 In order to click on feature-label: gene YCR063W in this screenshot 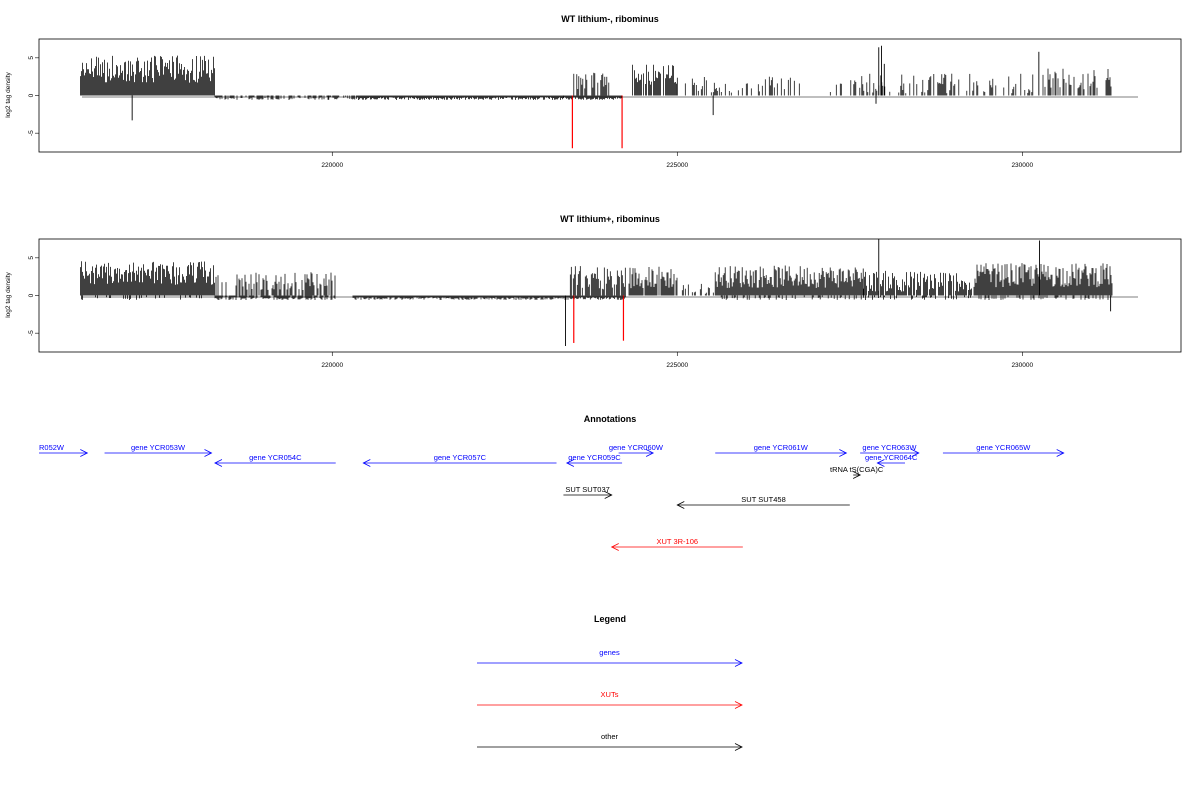, I will do `click(889, 447)`.